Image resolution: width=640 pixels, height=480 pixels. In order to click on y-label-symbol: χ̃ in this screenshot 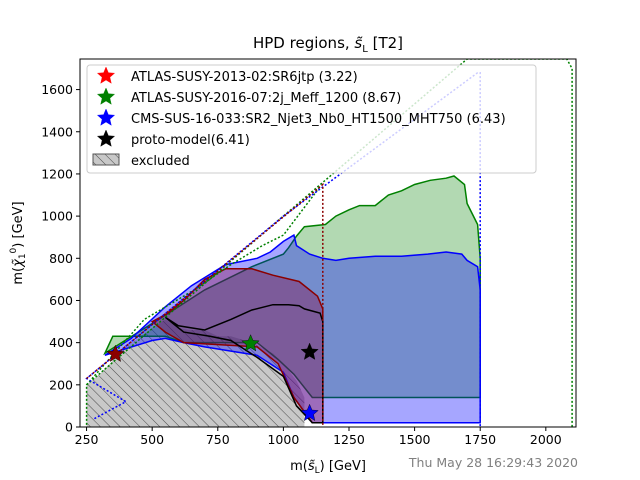, I will do `click(18, 263)`.